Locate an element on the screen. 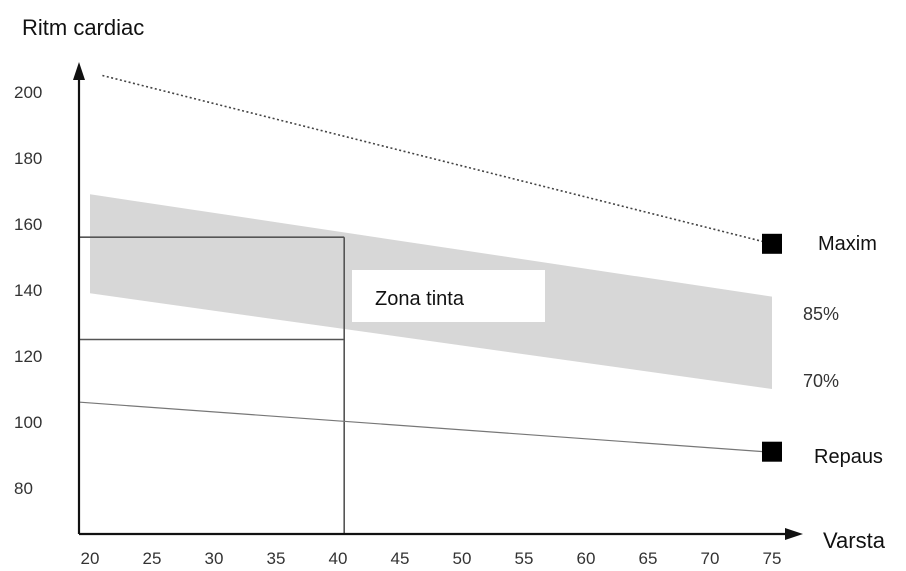 This screenshot has height=571, width=906. repaus-label: Repaus is located at coordinates (848, 457).